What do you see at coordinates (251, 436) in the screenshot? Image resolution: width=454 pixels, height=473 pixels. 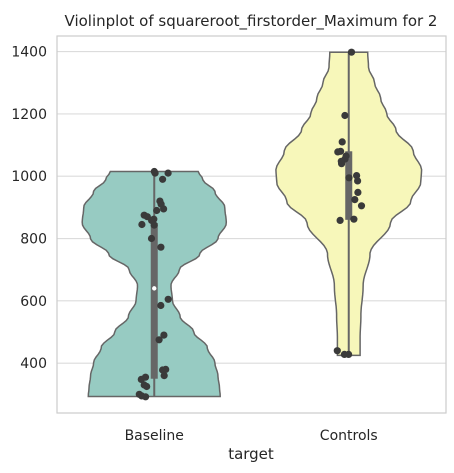 I see `x-tick-labels: Baseline Controls` at bounding box center [251, 436].